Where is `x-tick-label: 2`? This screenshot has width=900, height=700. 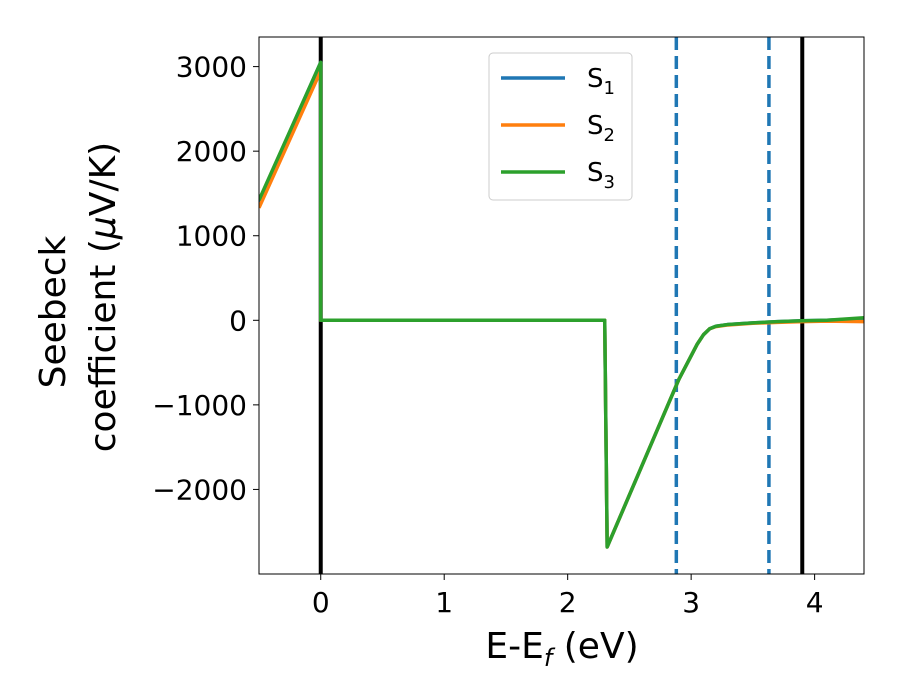
x-tick-label: 2 is located at coordinates (568, 602).